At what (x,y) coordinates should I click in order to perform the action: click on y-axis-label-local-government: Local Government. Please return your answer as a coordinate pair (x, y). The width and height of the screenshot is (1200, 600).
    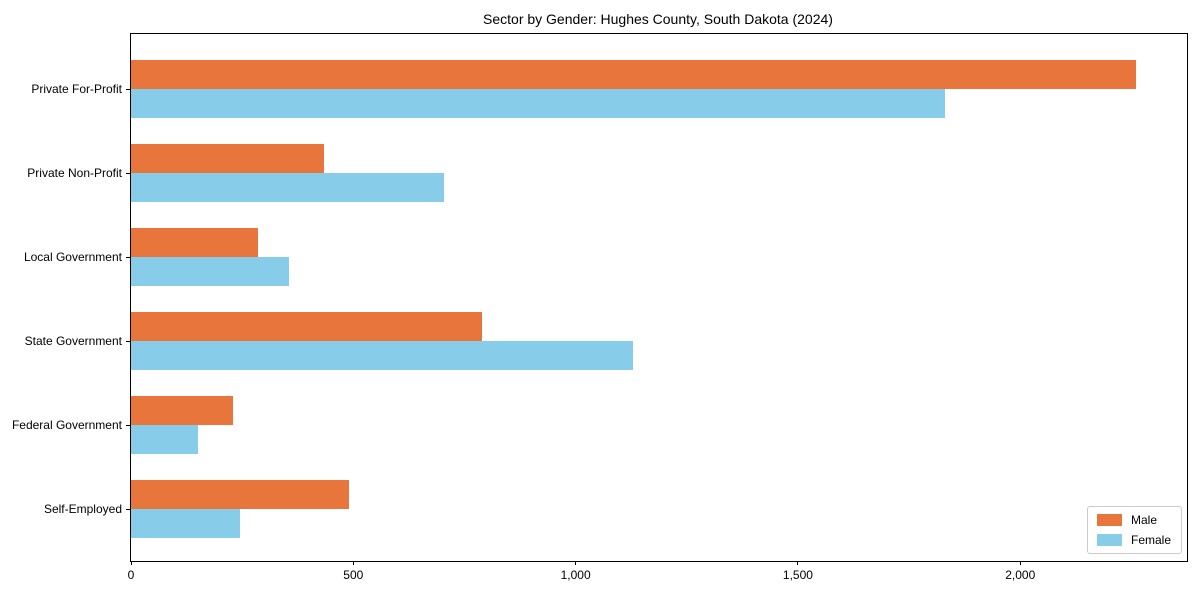
    Looking at the image, I should click on (72, 257).